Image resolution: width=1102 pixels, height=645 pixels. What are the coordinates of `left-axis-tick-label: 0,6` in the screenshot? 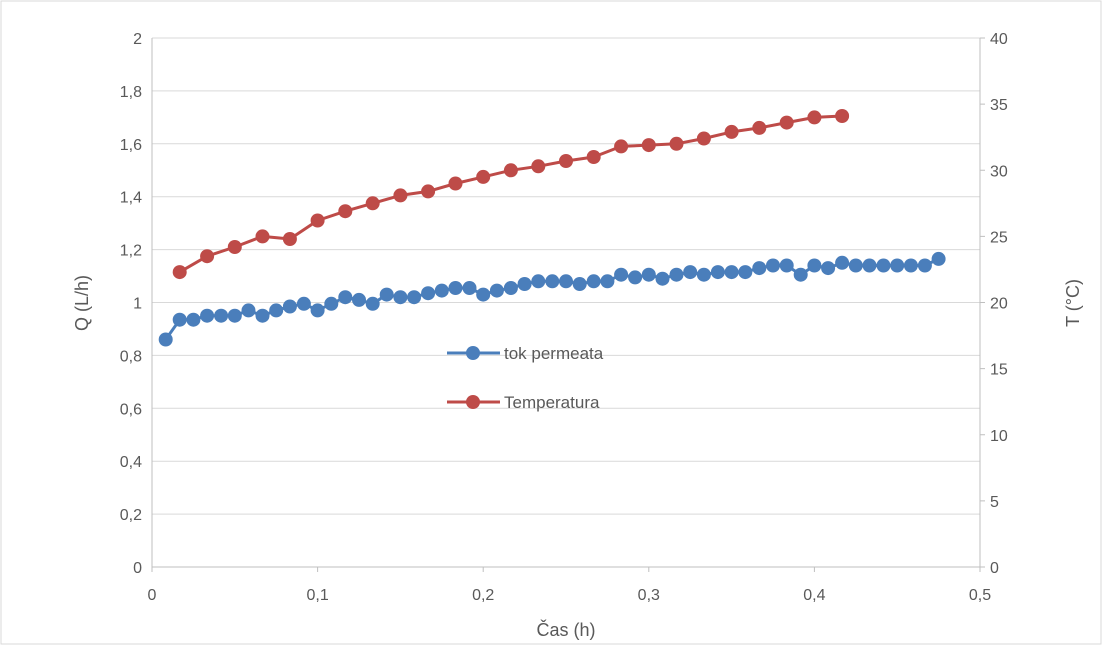 It's located at (131, 409).